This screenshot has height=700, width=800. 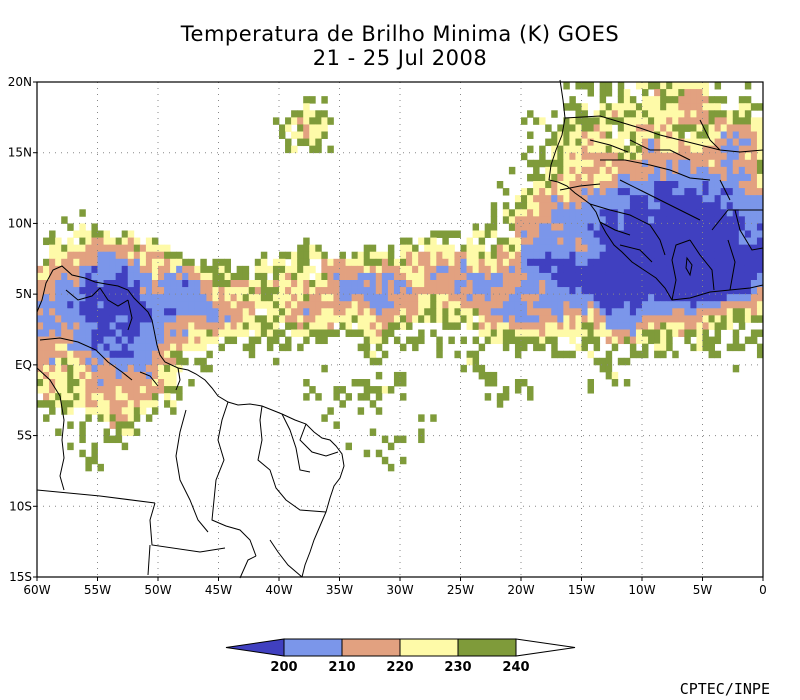 What do you see at coordinates (460, 590) in the screenshot?
I see `lon-tick-label: 25W` at bounding box center [460, 590].